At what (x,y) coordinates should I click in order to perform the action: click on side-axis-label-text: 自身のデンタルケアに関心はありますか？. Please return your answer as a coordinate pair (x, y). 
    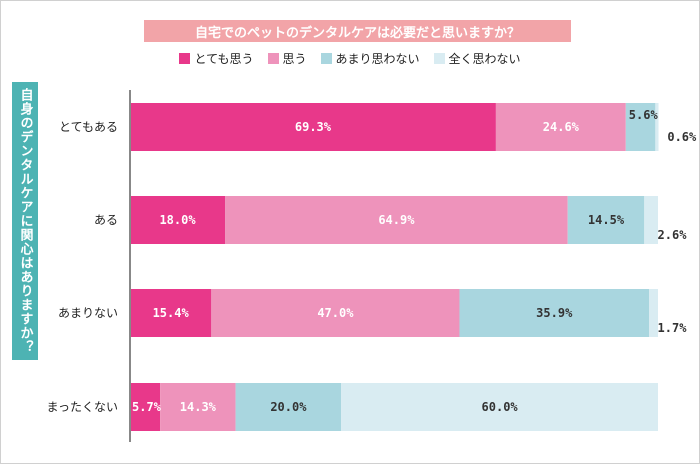
    Looking at the image, I should click on (25, 221).